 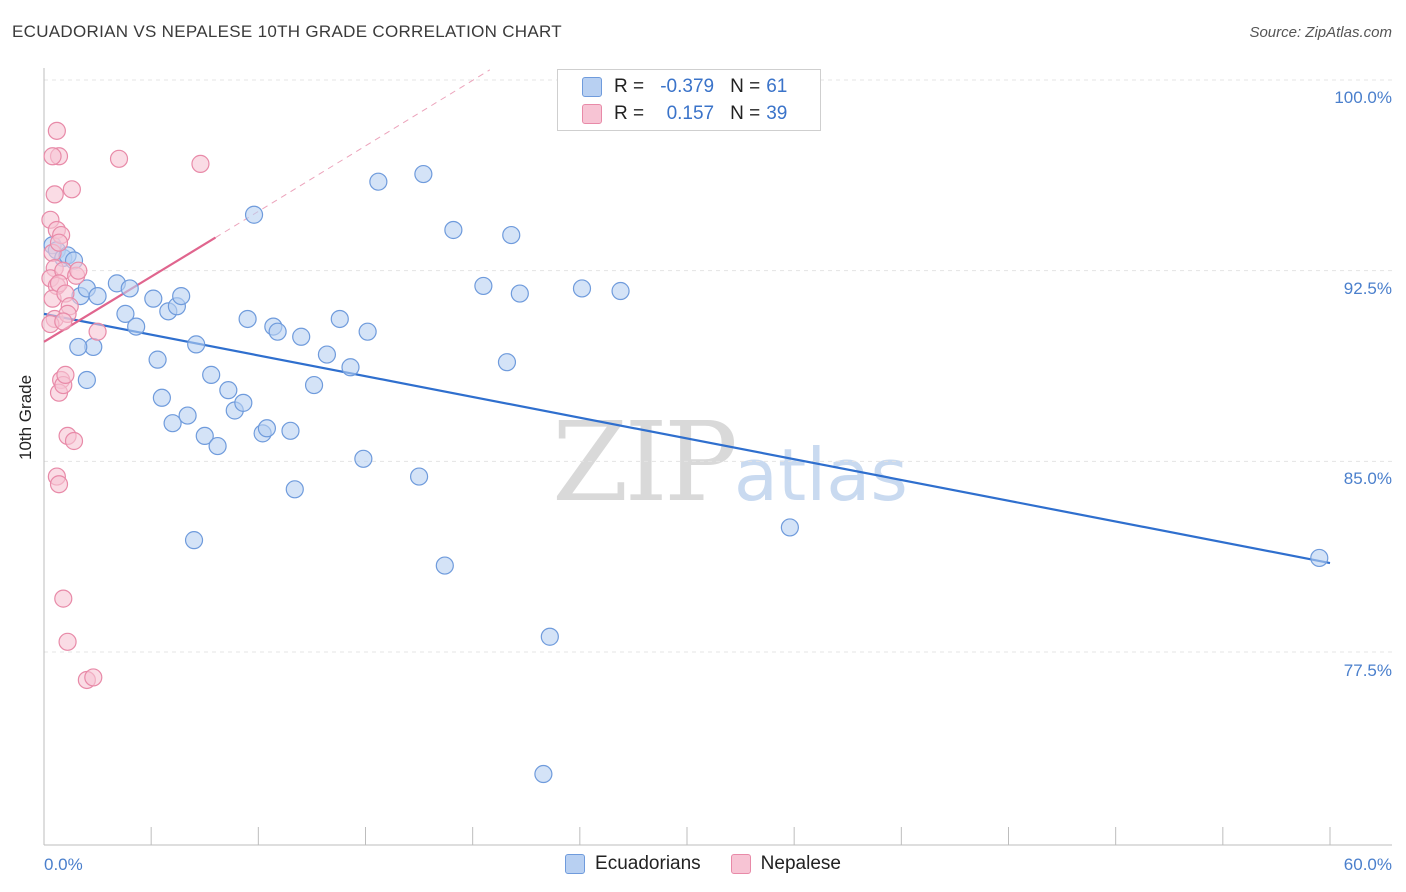 What do you see at coordinates (687, 86) in the screenshot?
I see `legend-r-value: -0.379` at bounding box center [687, 86].